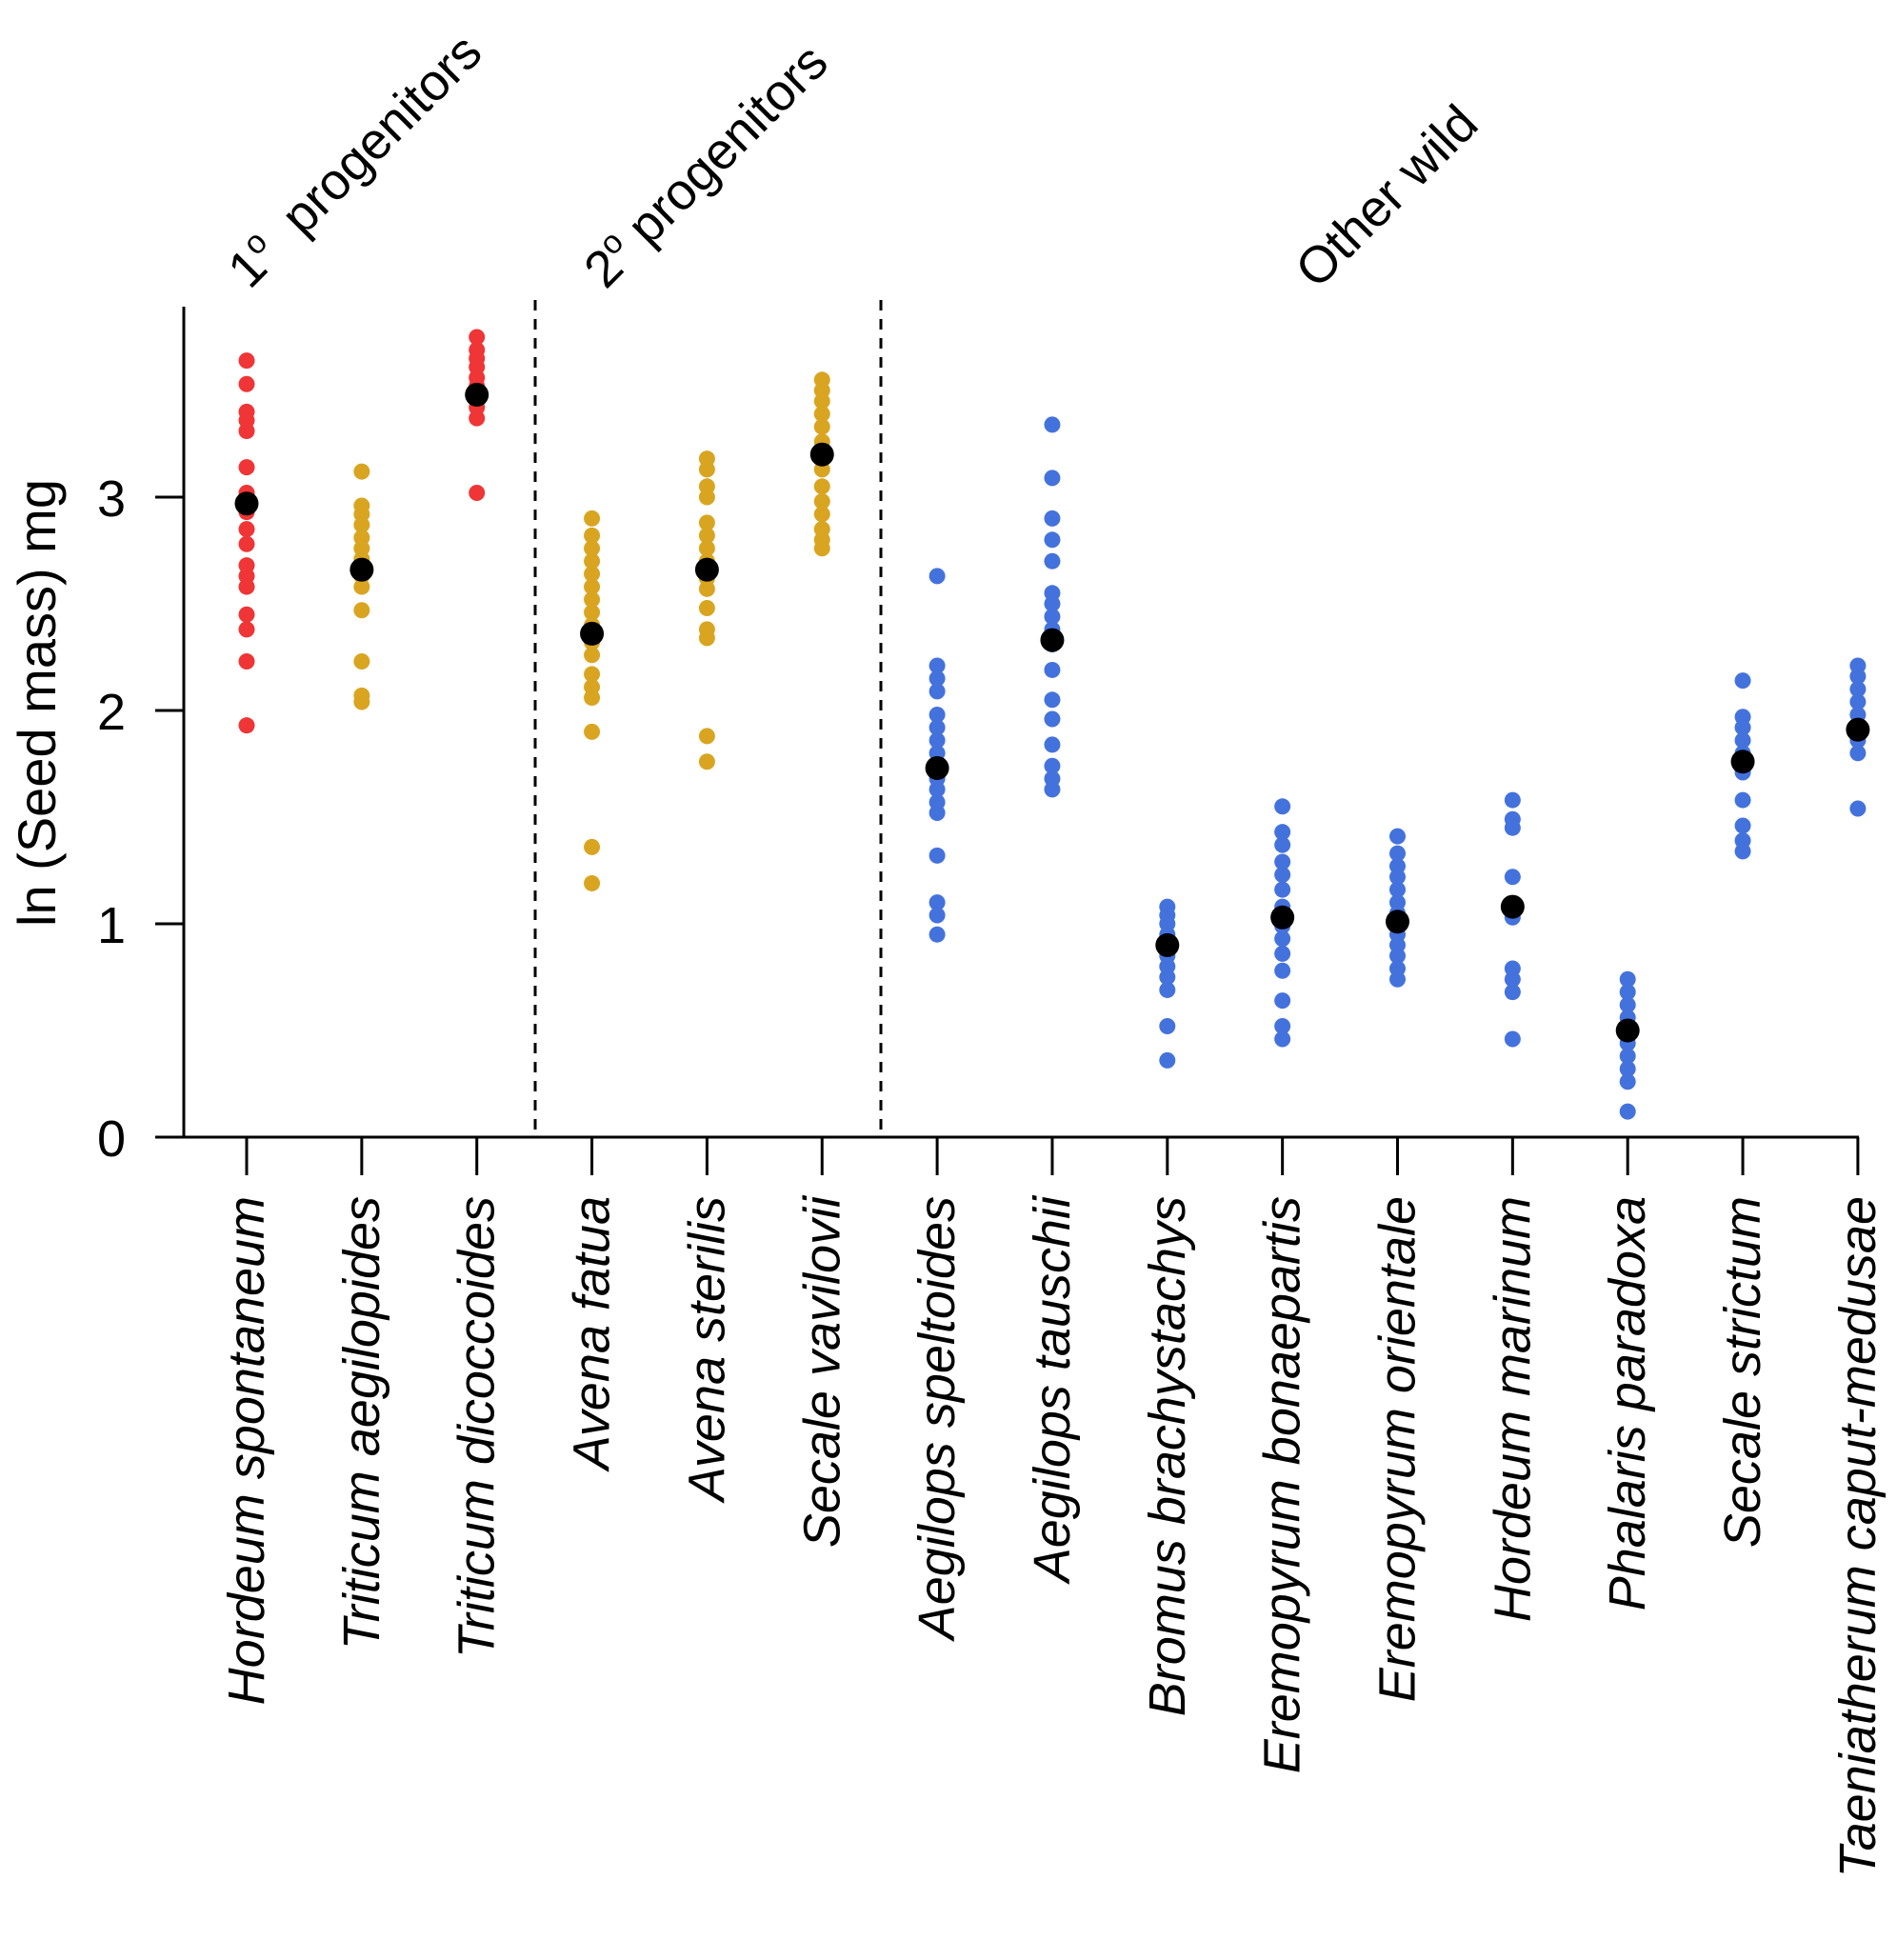 Image resolution: width=1897 pixels, height=1960 pixels. Describe the element at coordinates (246, 1450) in the screenshot. I see `category-label: Hordeum spontaneum` at that location.